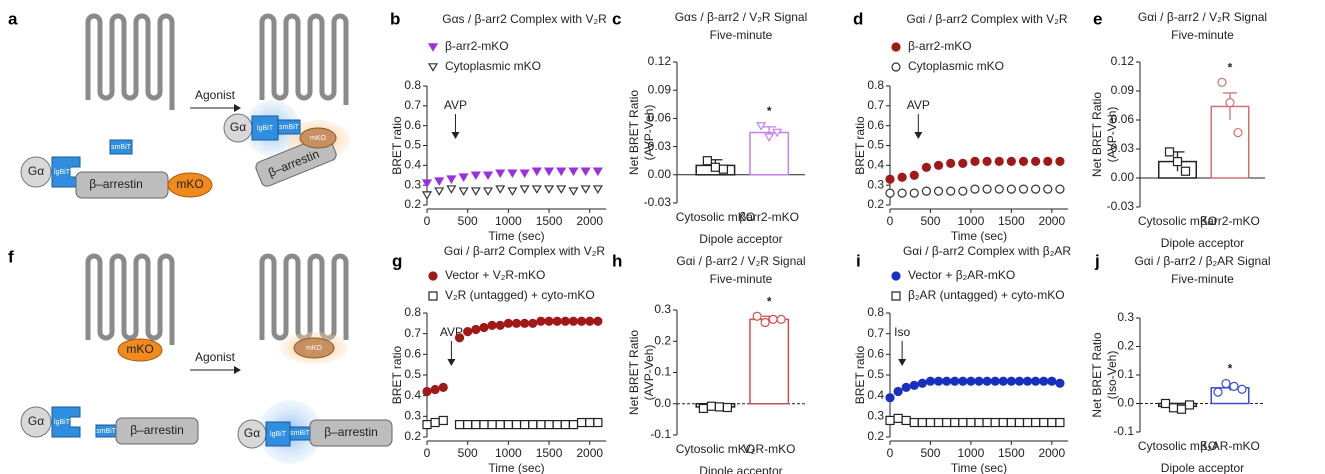 The image size is (1325, 474). Describe the element at coordinates (986, 295) in the screenshot. I see `legend-label: β₂AR (untagged) + cyto-mKO` at that location.